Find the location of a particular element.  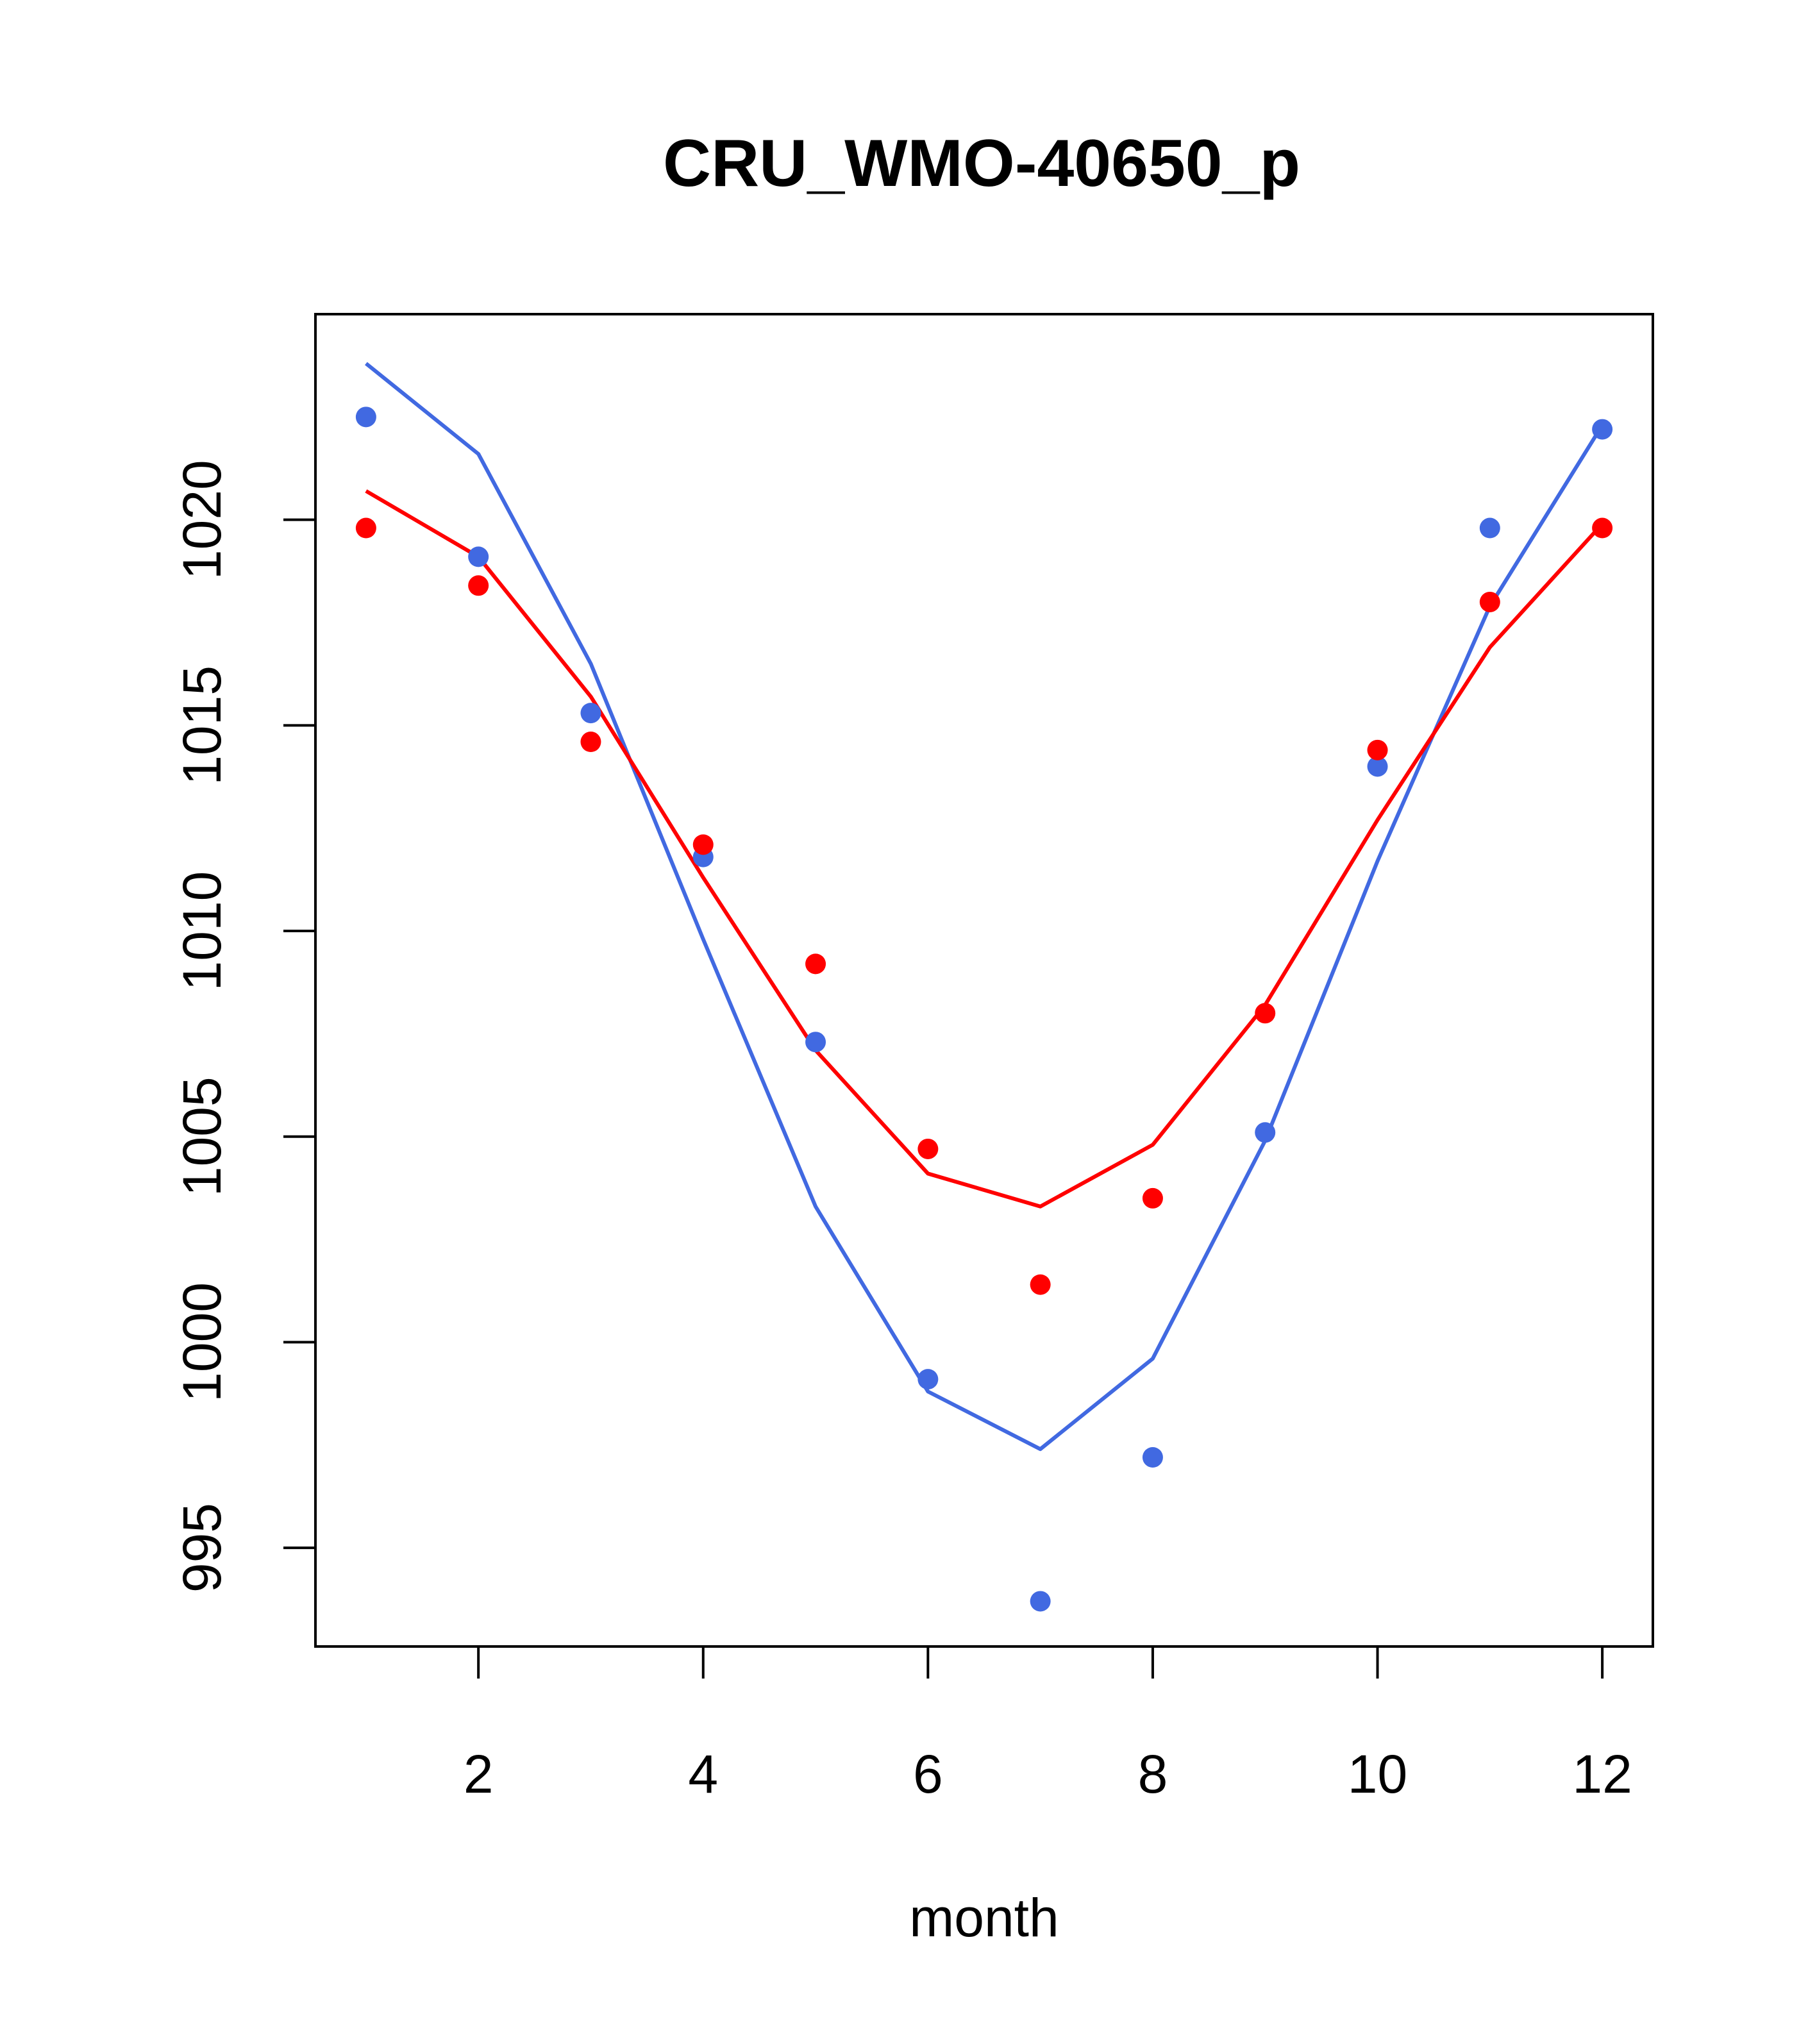

y-tick-label: 1020 is located at coordinates (202, 520).